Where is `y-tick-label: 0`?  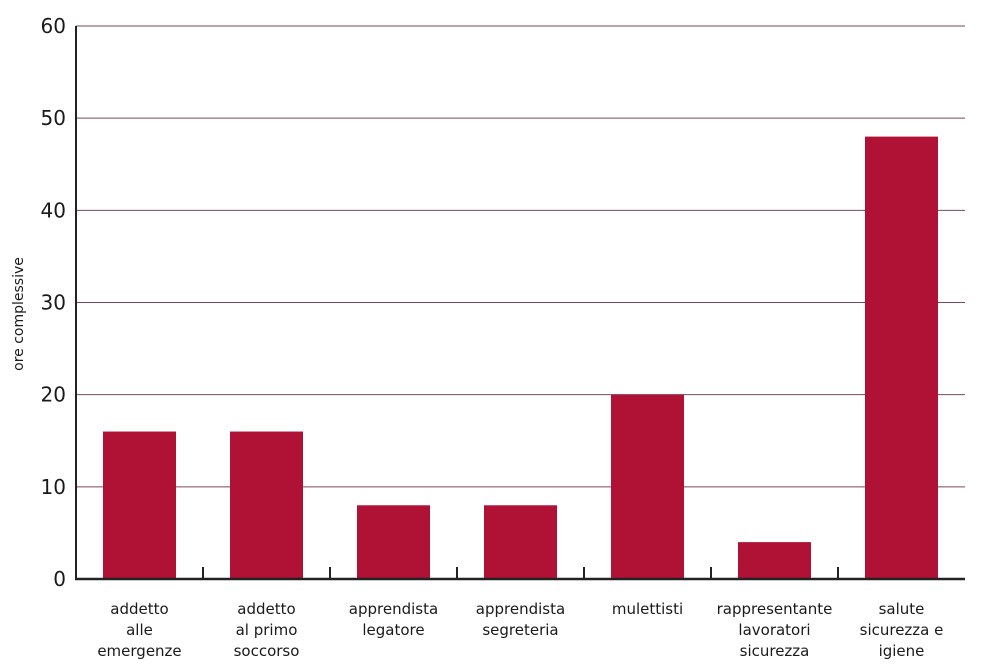
y-tick-label: 0 is located at coordinates (59, 579).